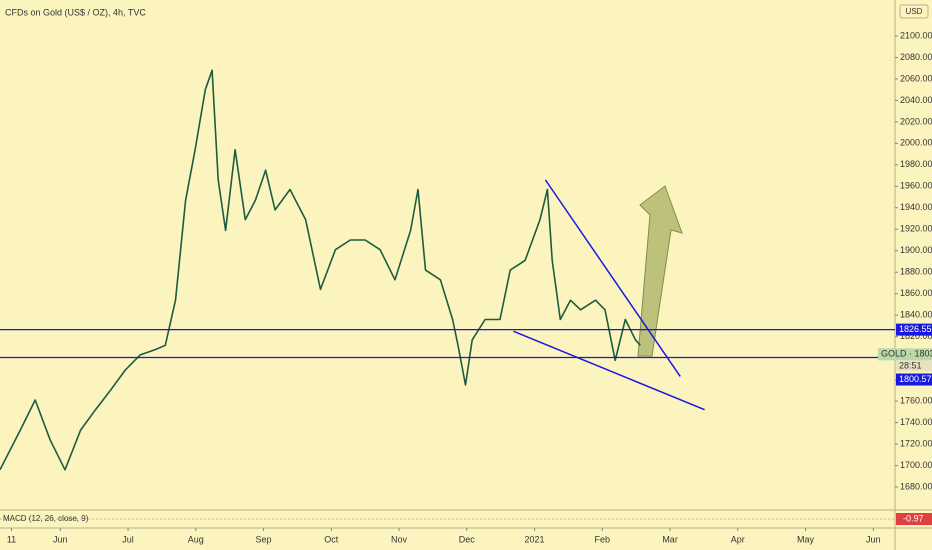  Describe the element at coordinates (535, 539) in the screenshot. I see `x-tick-label: 2021` at that location.